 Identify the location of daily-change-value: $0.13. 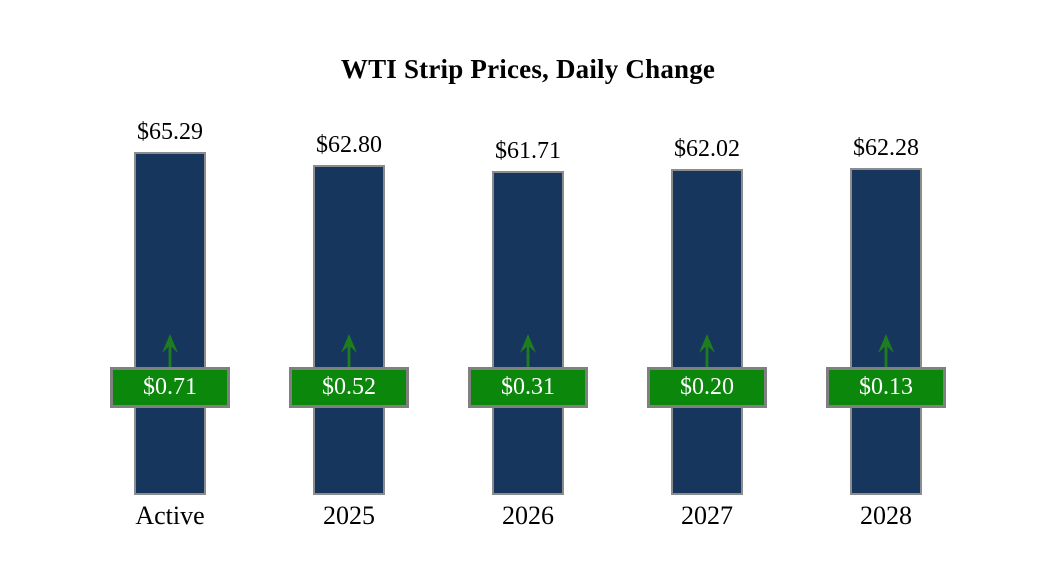
(886, 387).